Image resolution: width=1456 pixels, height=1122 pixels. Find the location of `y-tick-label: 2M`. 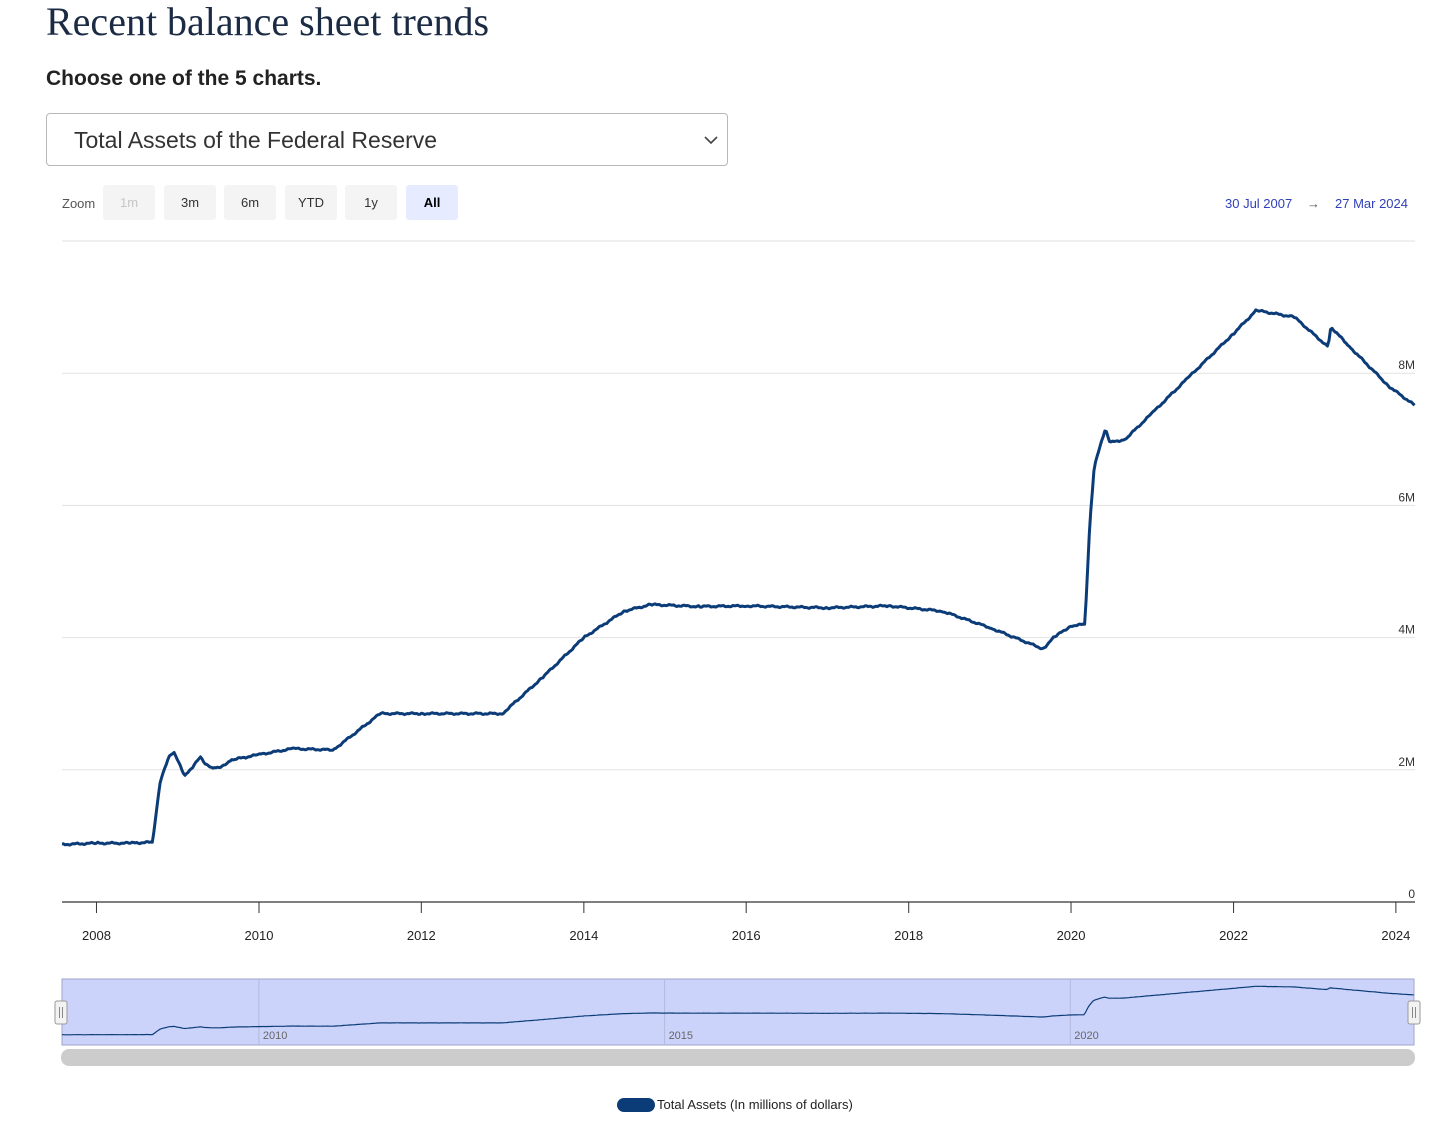

y-tick-label: 2M is located at coordinates (1406, 762).